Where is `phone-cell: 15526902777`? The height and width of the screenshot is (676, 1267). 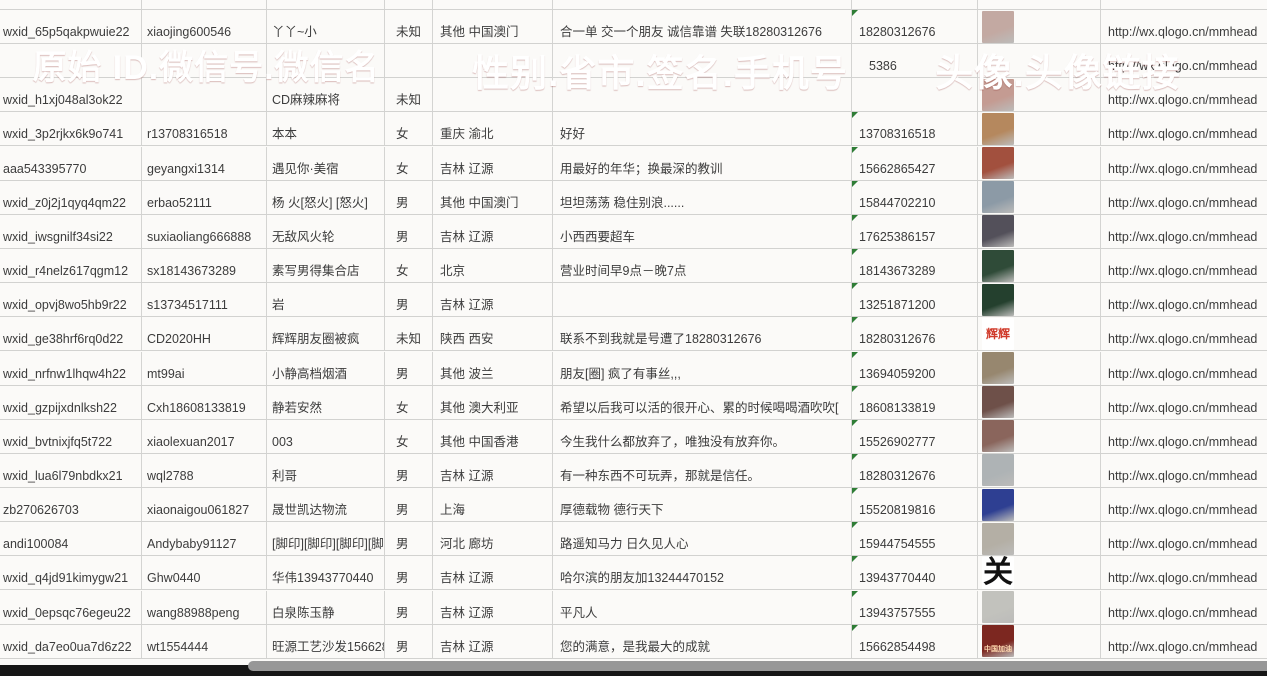
phone-cell: 15526902777 is located at coordinates (915, 436).